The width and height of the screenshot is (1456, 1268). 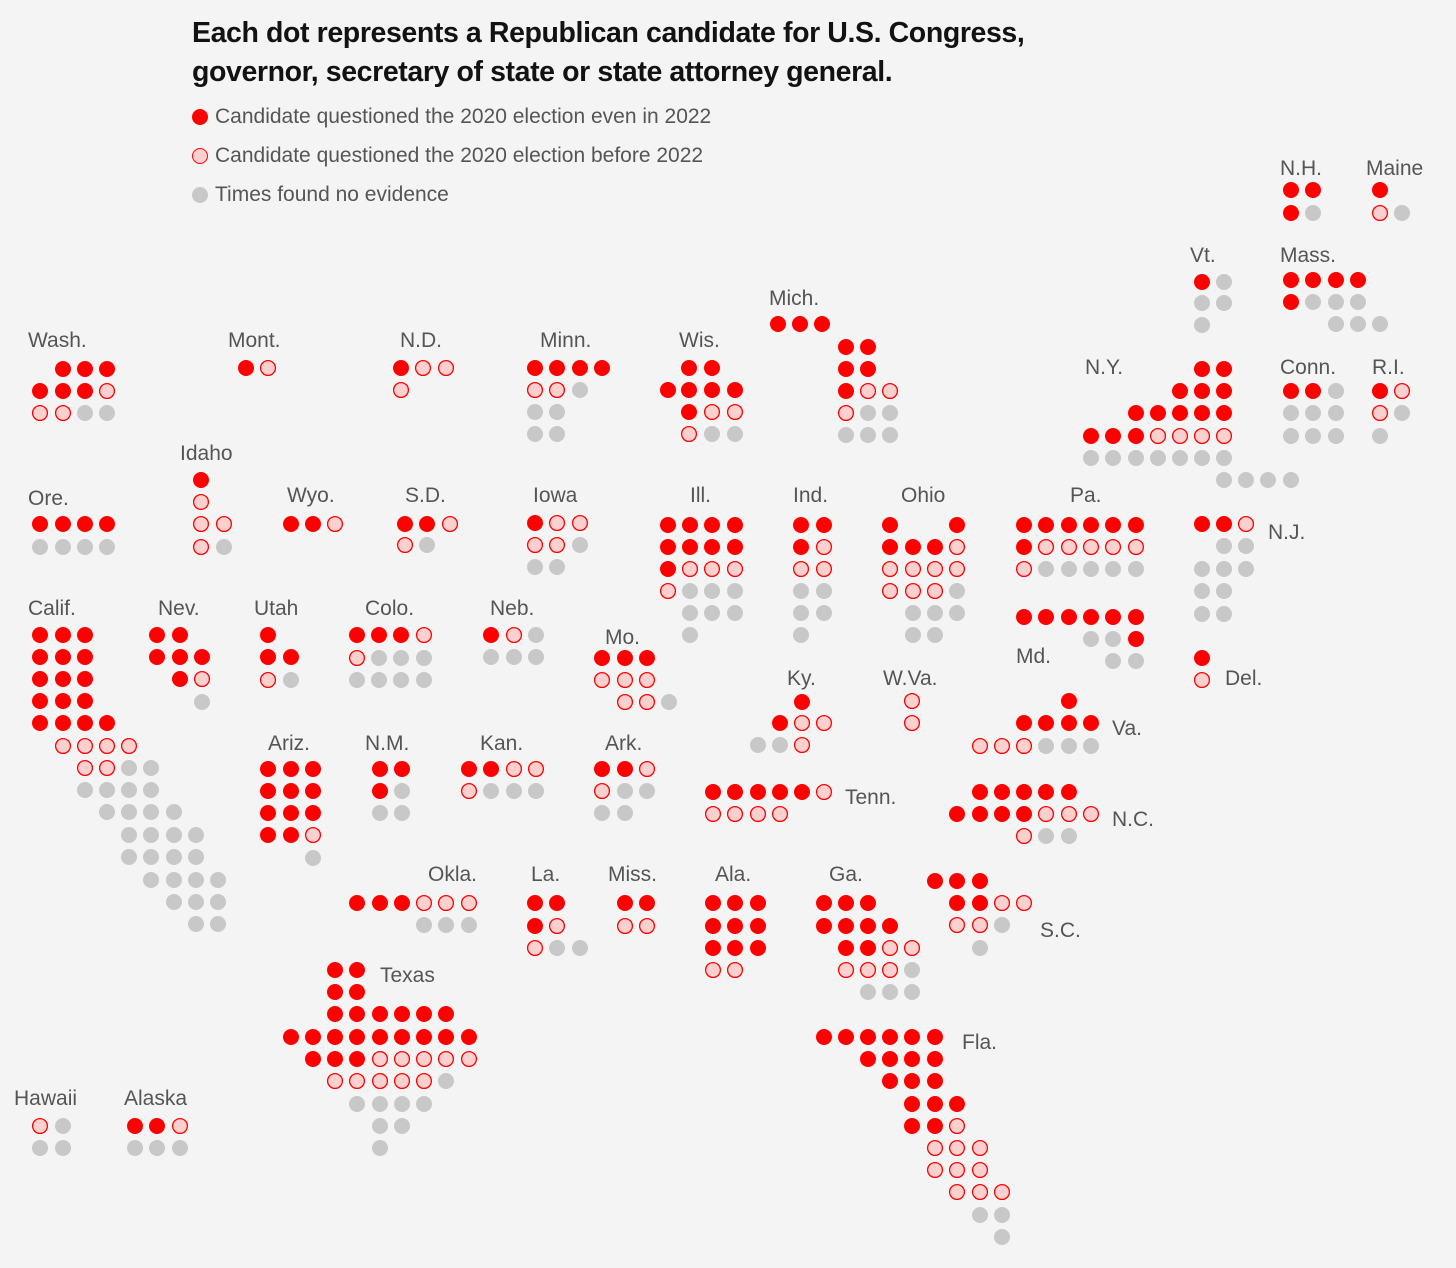 What do you see at coordinates (812, 563) in the screenshot?
I see `state-ind: Ind.` at bounding box center [812, 563].